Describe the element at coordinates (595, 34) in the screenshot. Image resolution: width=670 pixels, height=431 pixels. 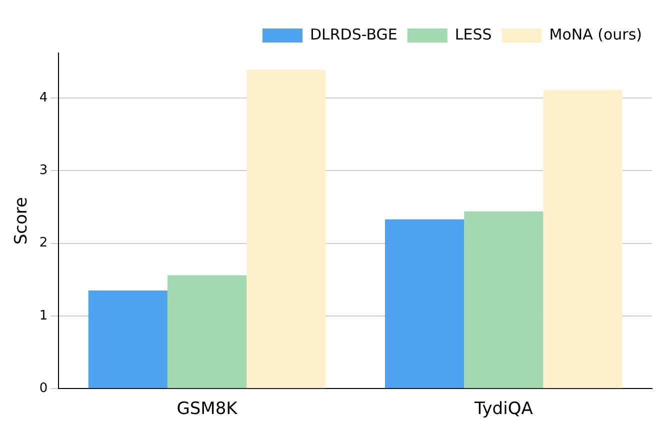
I see `legend-label: MoNA (ours)` at that location.